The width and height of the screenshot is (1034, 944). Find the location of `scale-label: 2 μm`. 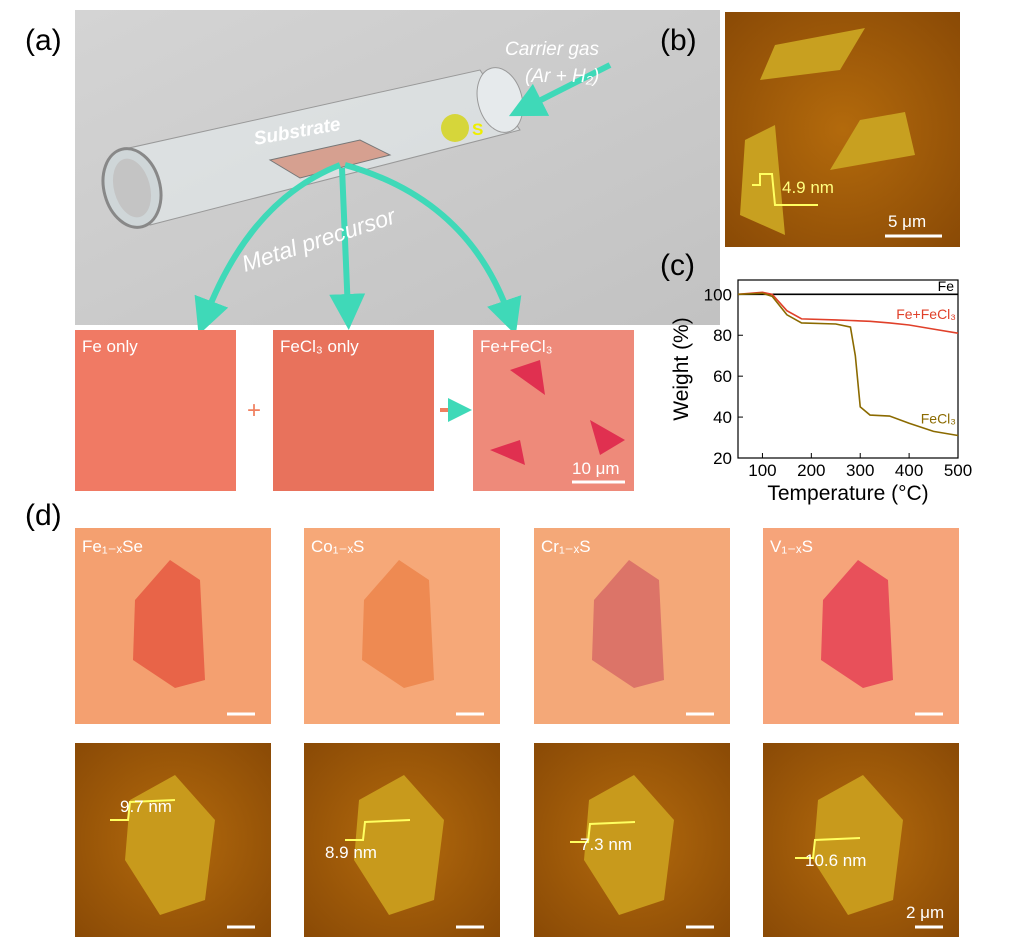

scale-label: 2 μm is located at coordinates (925, 912).